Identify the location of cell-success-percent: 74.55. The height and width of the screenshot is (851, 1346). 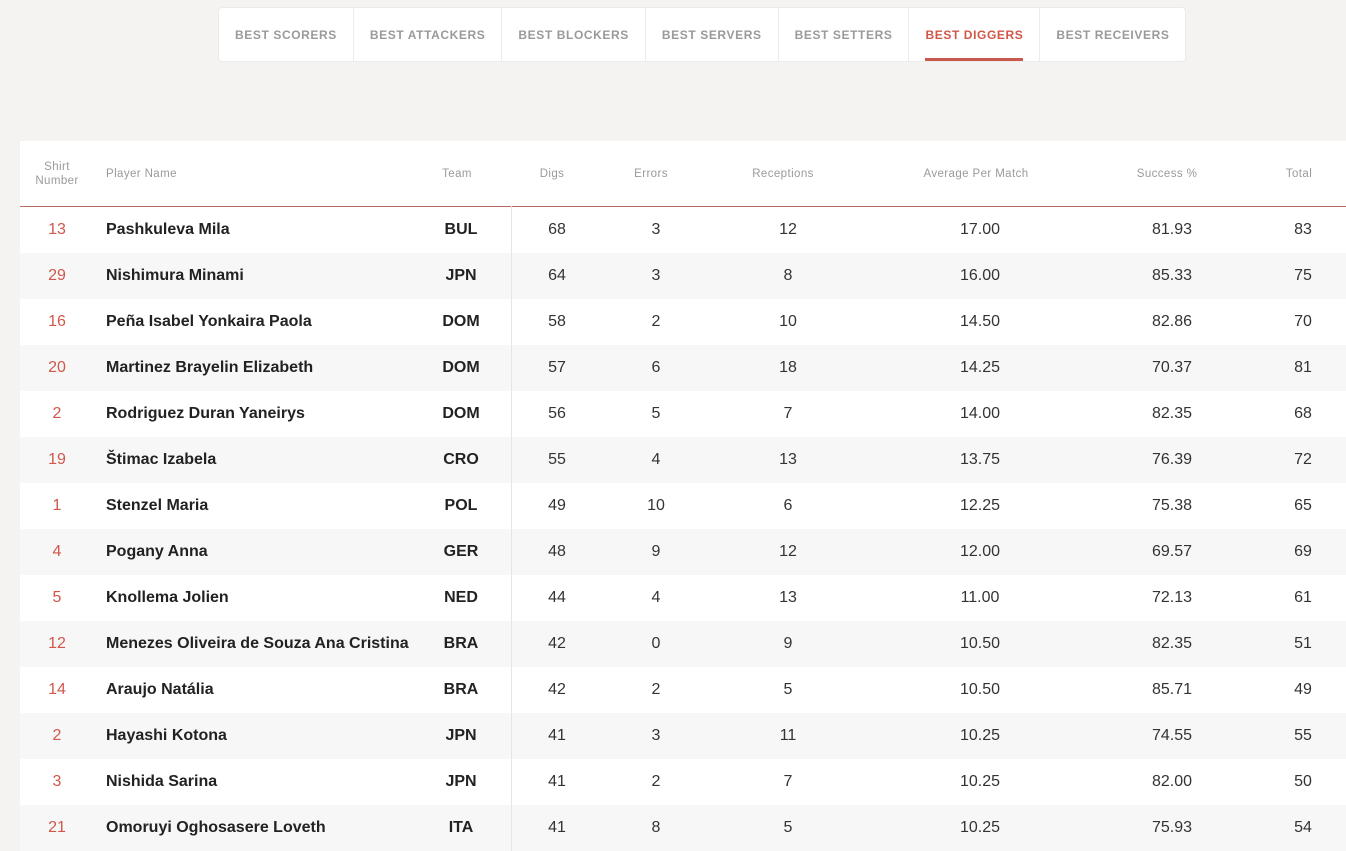
(1172, 735).